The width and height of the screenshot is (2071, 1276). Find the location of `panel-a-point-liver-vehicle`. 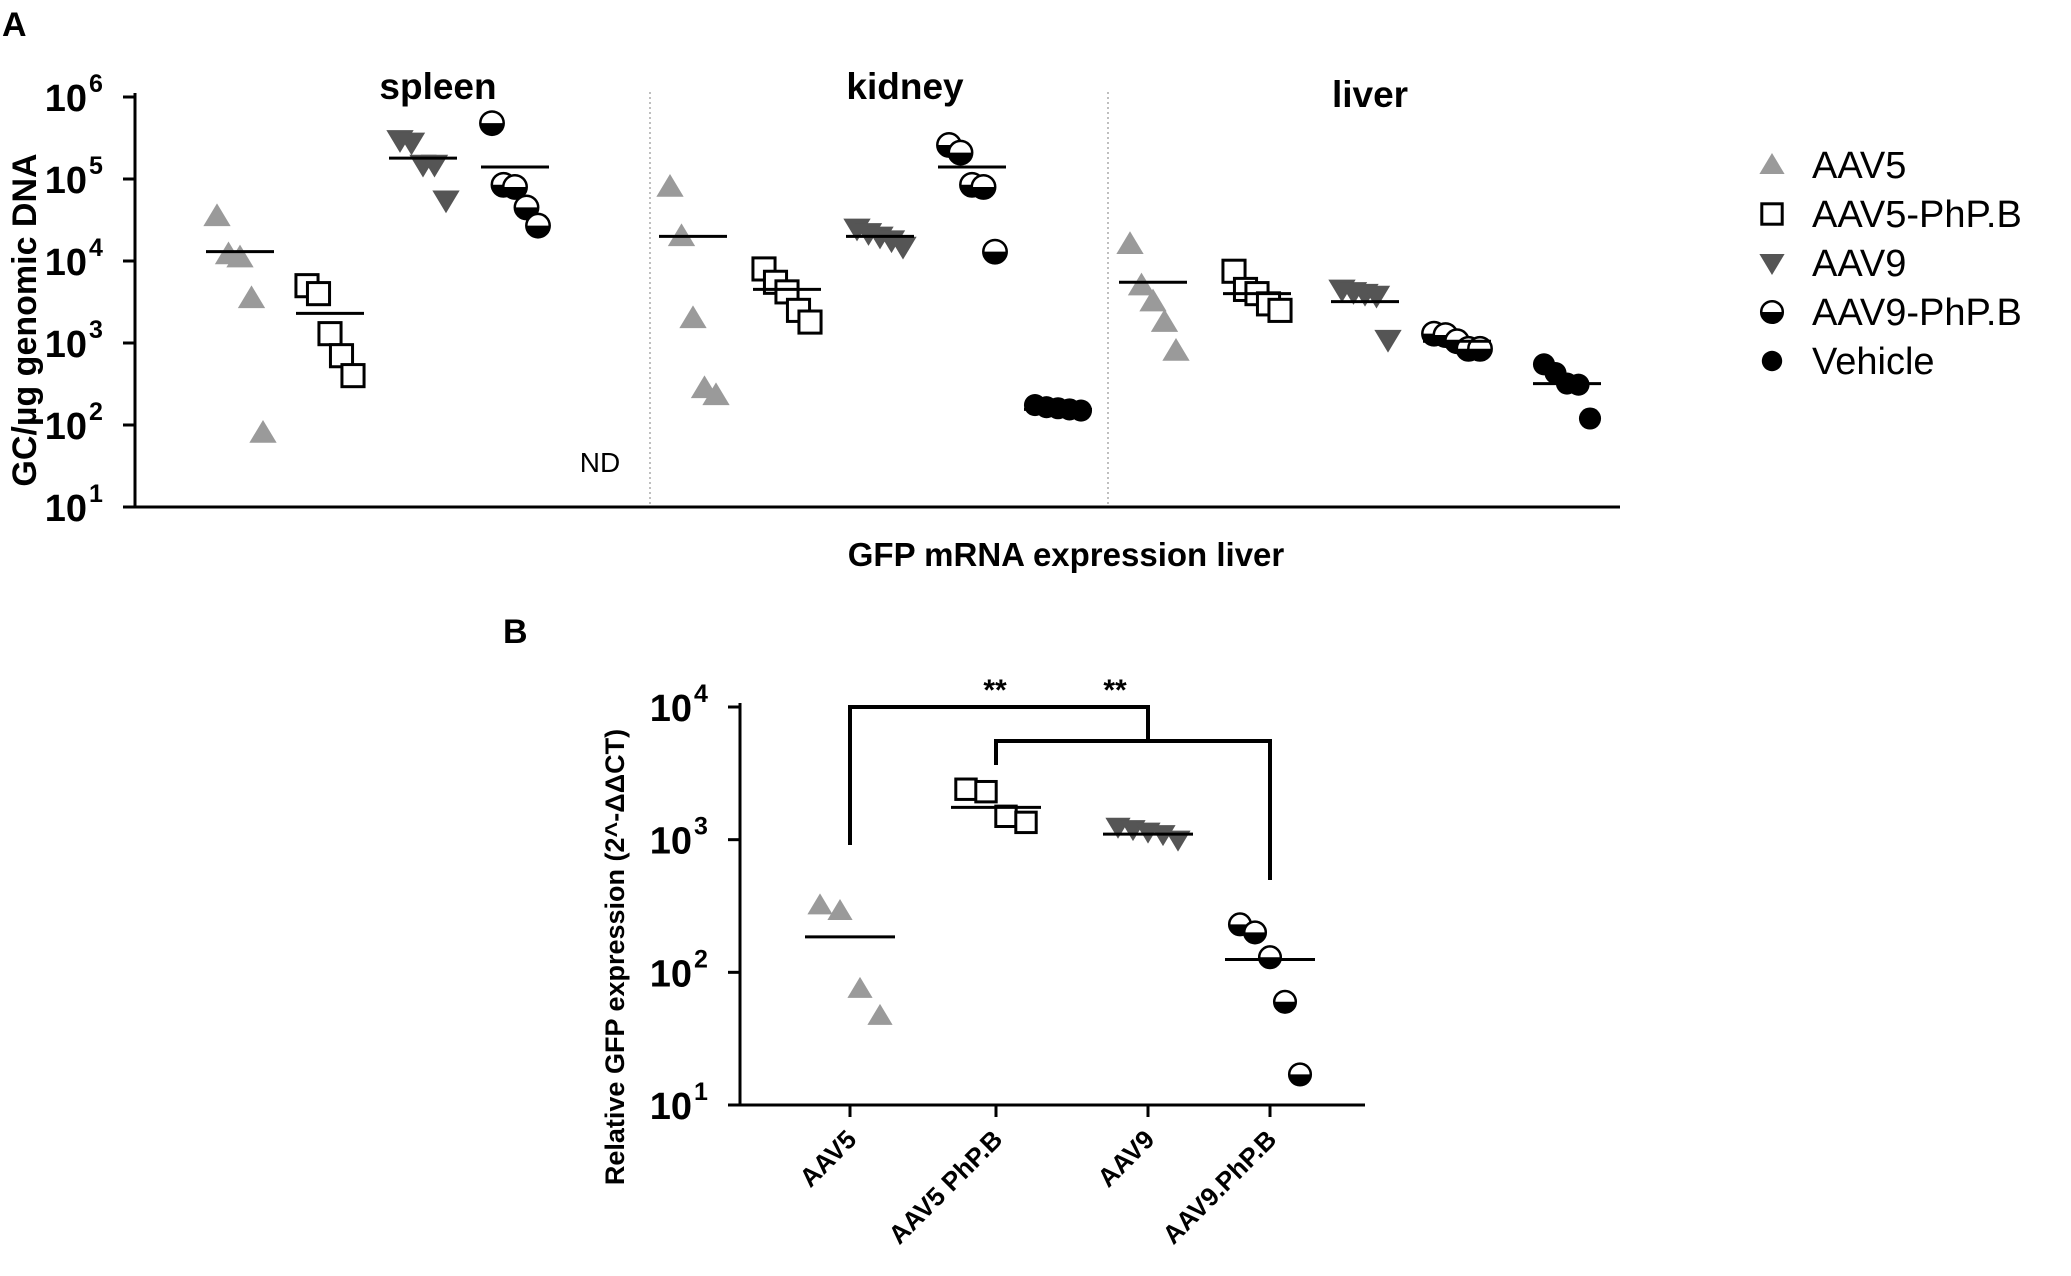

panel-a-point-liver-vehicle is located at coordinates (1590, 418).